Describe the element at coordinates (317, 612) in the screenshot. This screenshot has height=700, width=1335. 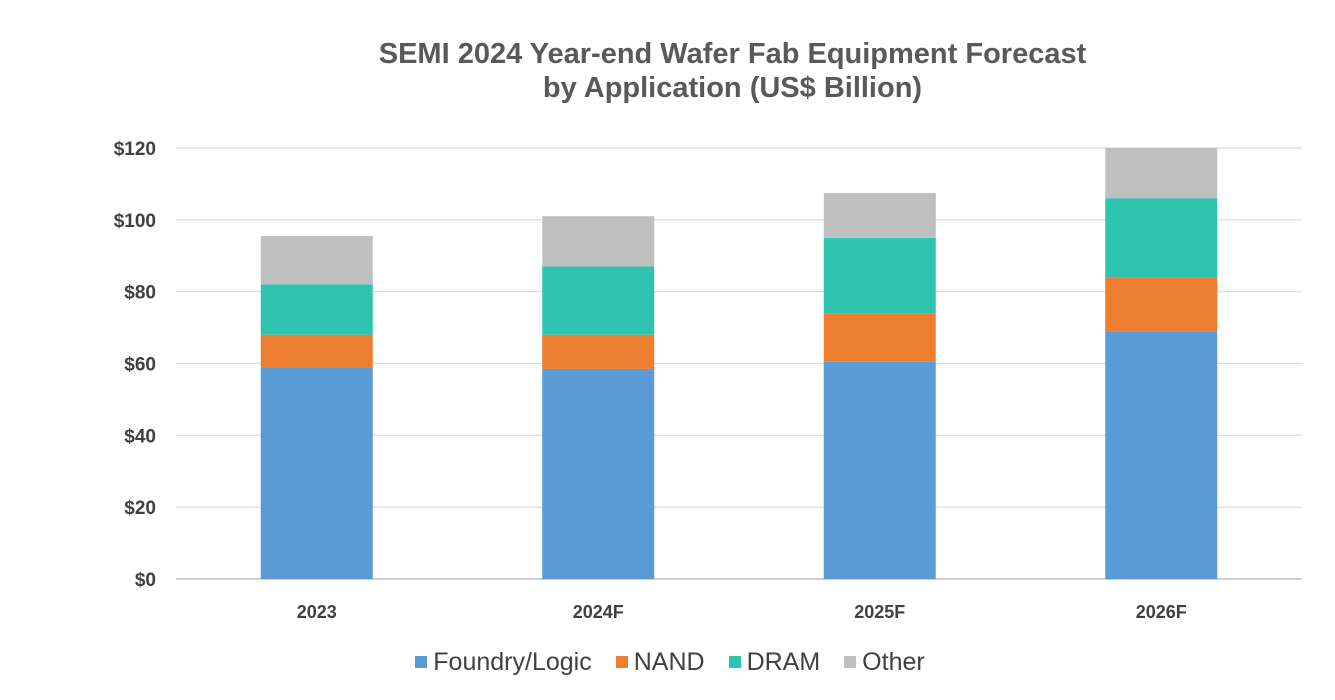
I see `x-tick-label: 2023` at that location.